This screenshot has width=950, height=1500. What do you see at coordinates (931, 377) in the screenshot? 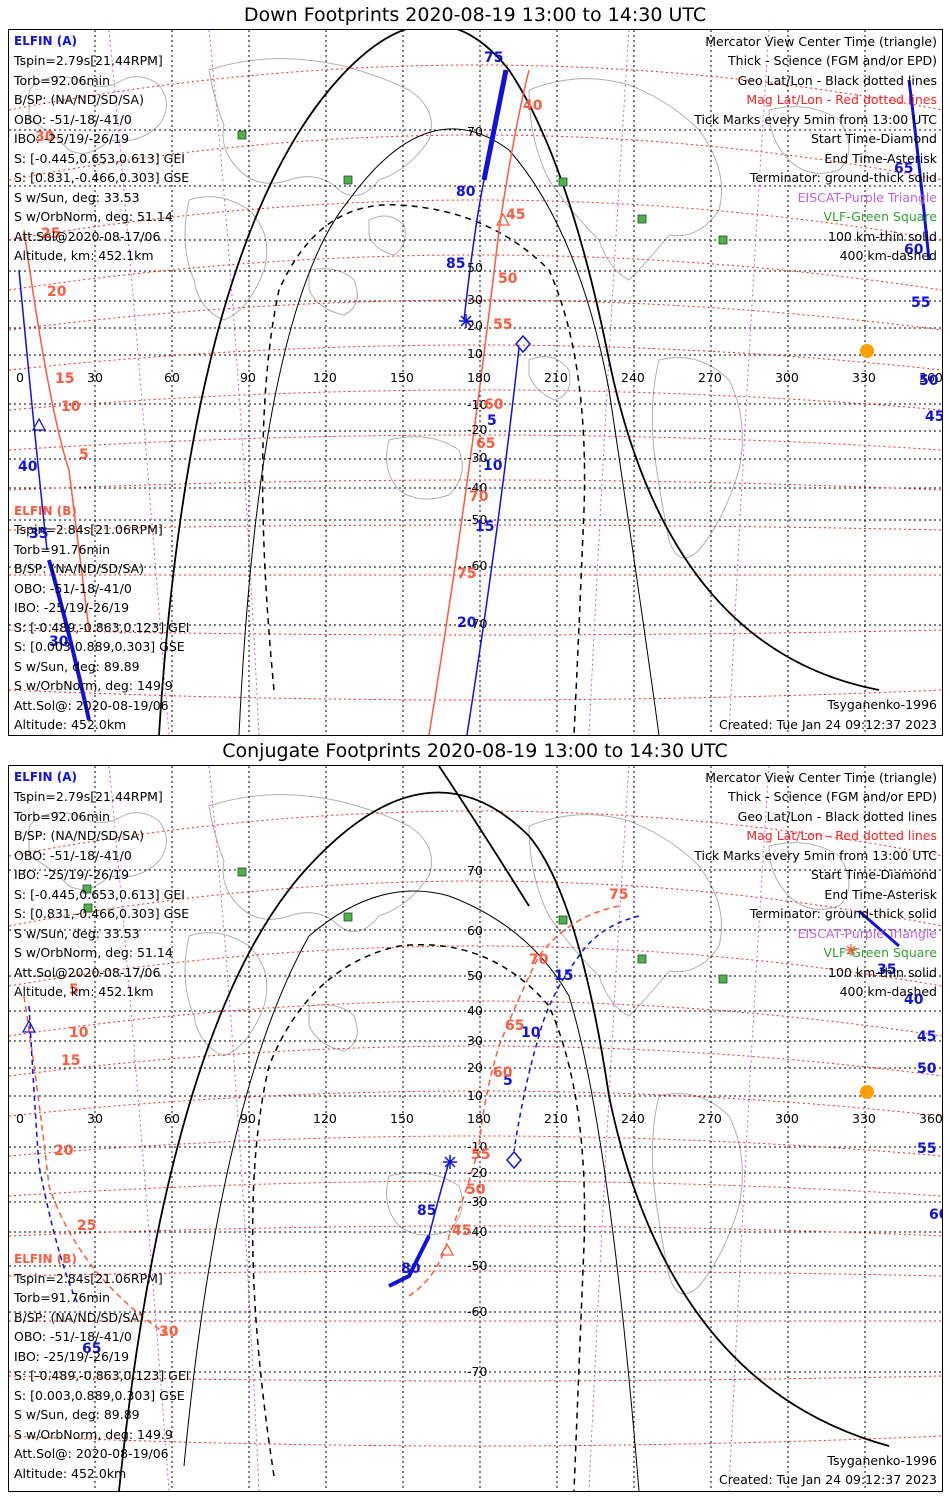
I see `lon-label: 360` at bounding box center [931, 377].